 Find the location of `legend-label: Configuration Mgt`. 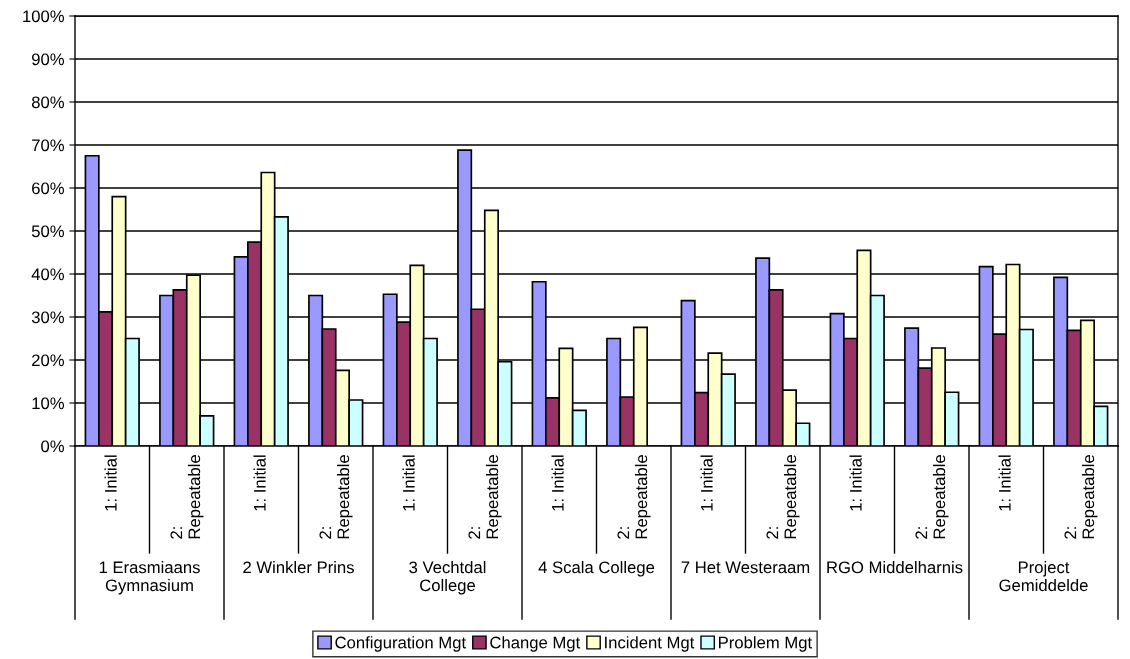

legend-label: Configuration Mgt is located at coordinates (400, 644).